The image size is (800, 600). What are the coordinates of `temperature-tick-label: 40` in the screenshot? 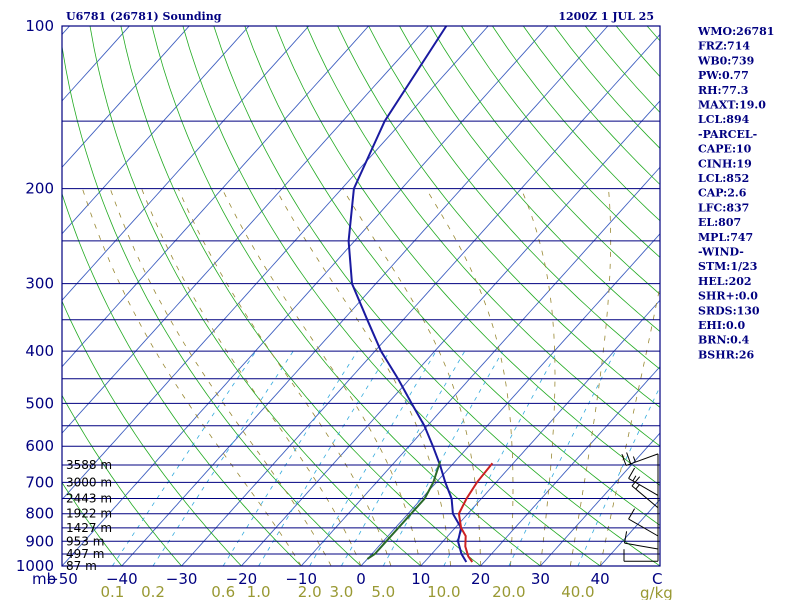 It's located at (600, 579).